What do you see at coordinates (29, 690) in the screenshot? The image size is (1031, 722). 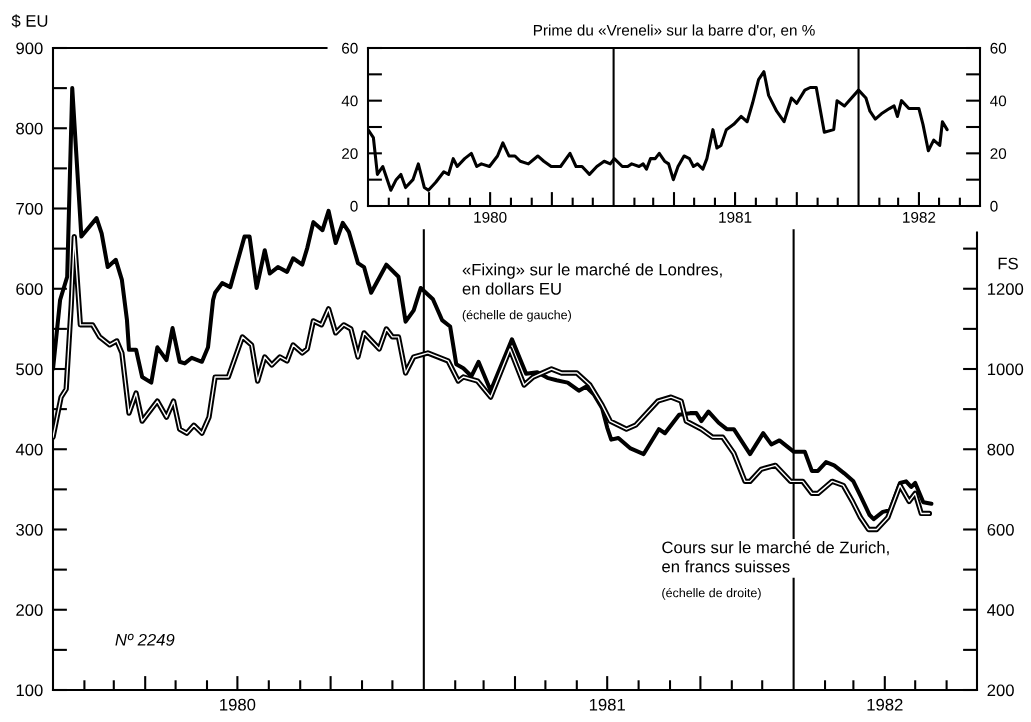 I see `y-tick-label: 100` at bounding box center [29, 690].